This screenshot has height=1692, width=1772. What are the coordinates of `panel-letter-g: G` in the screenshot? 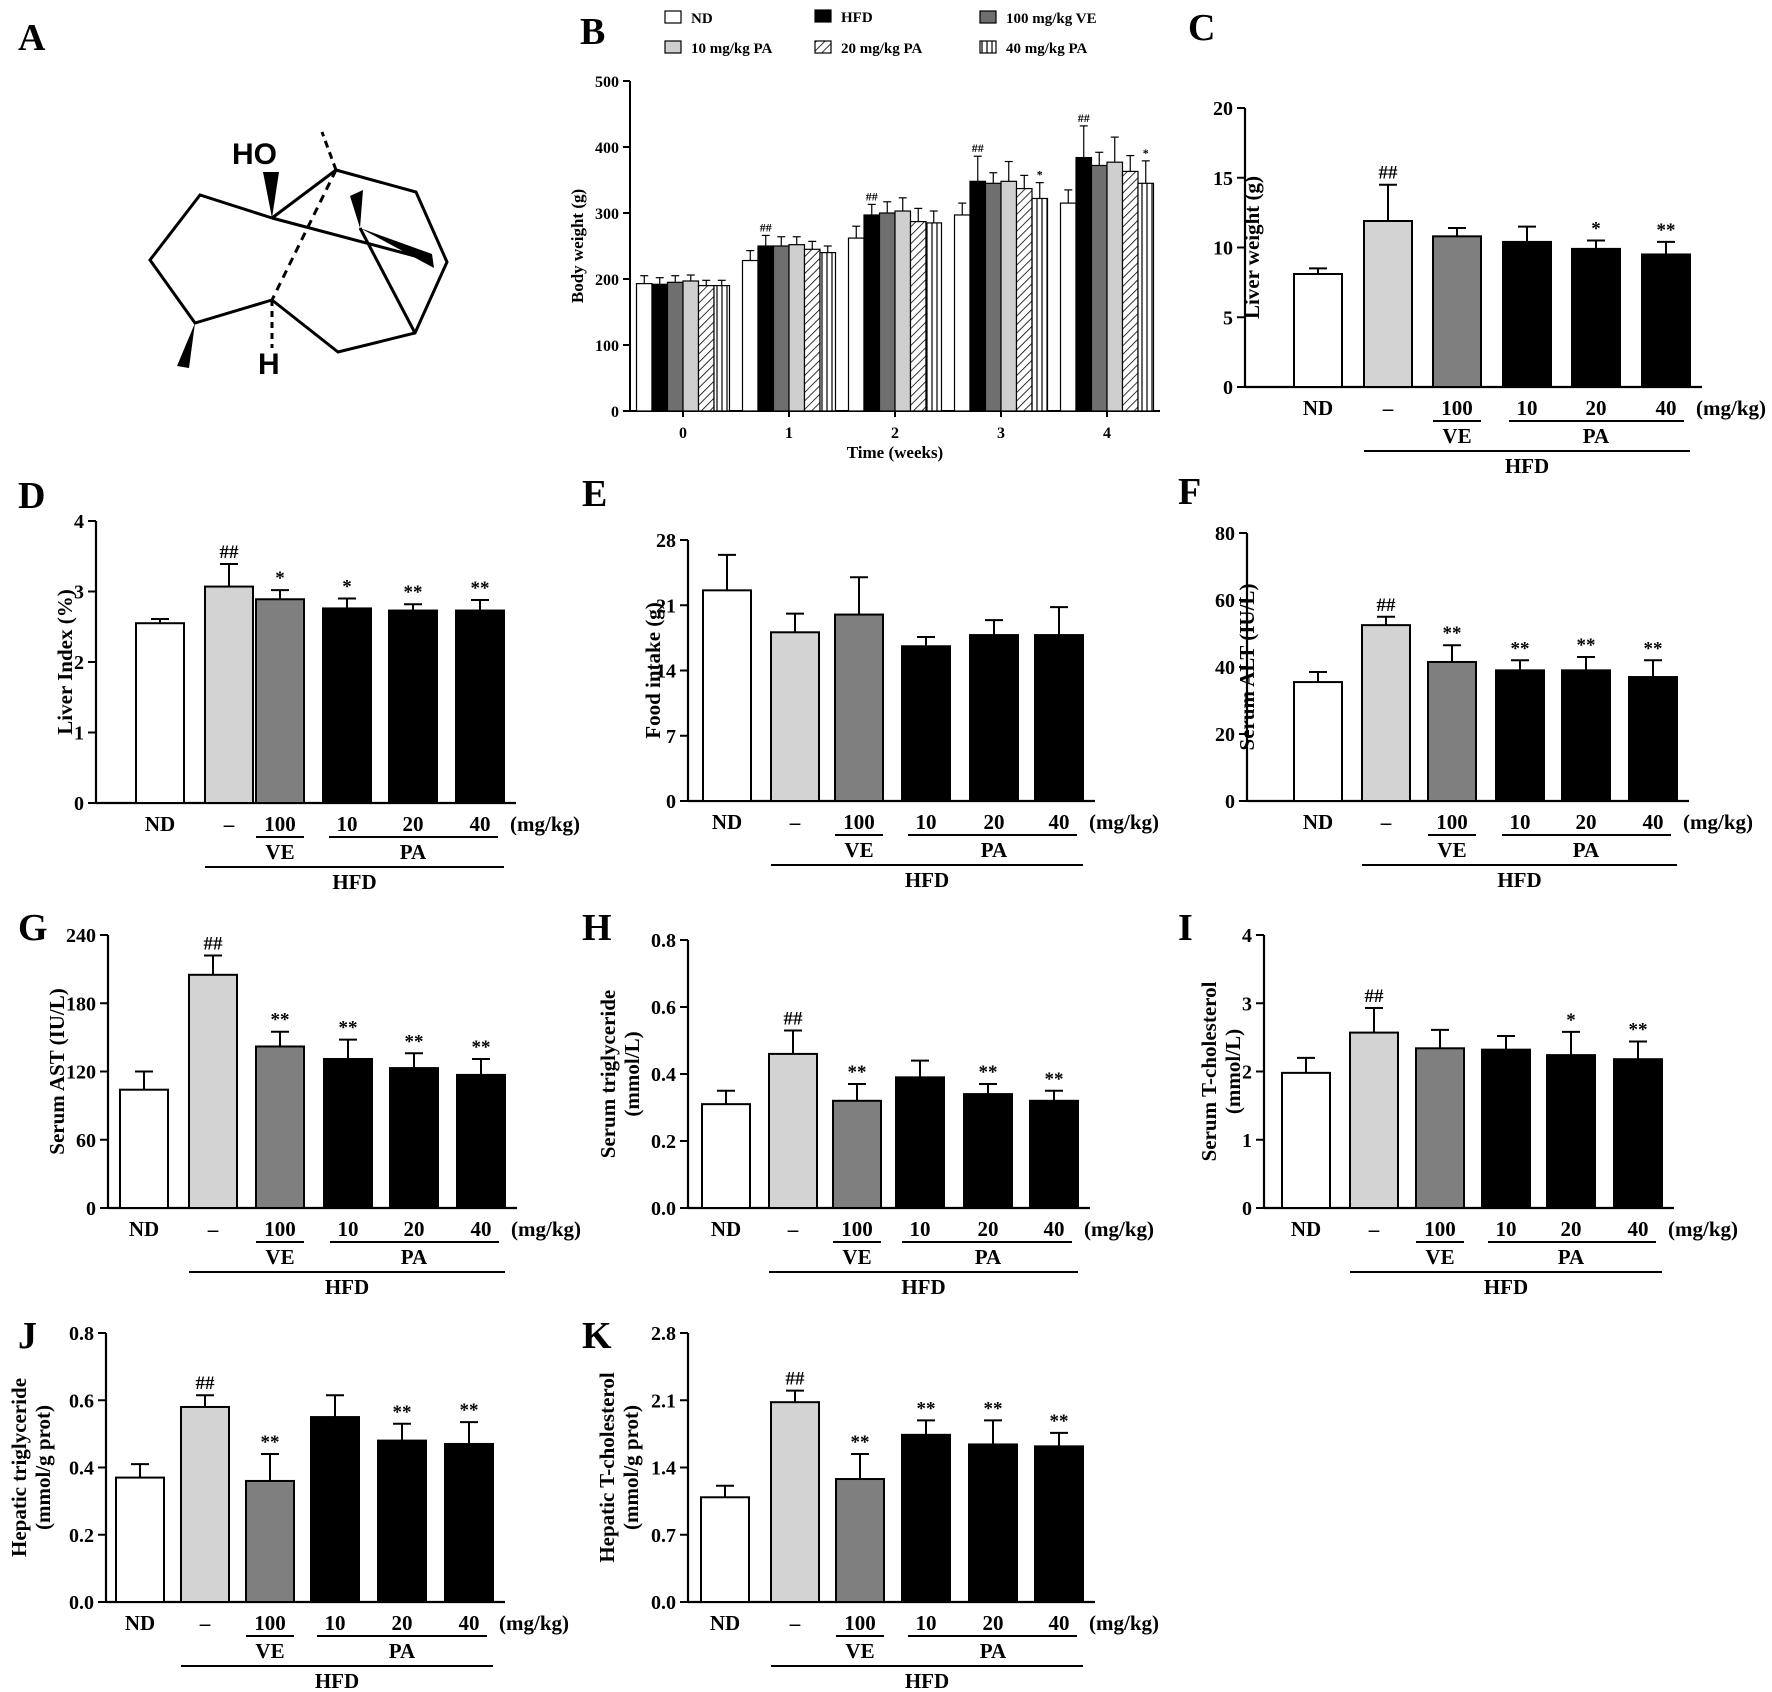 It's located at (33, 928).